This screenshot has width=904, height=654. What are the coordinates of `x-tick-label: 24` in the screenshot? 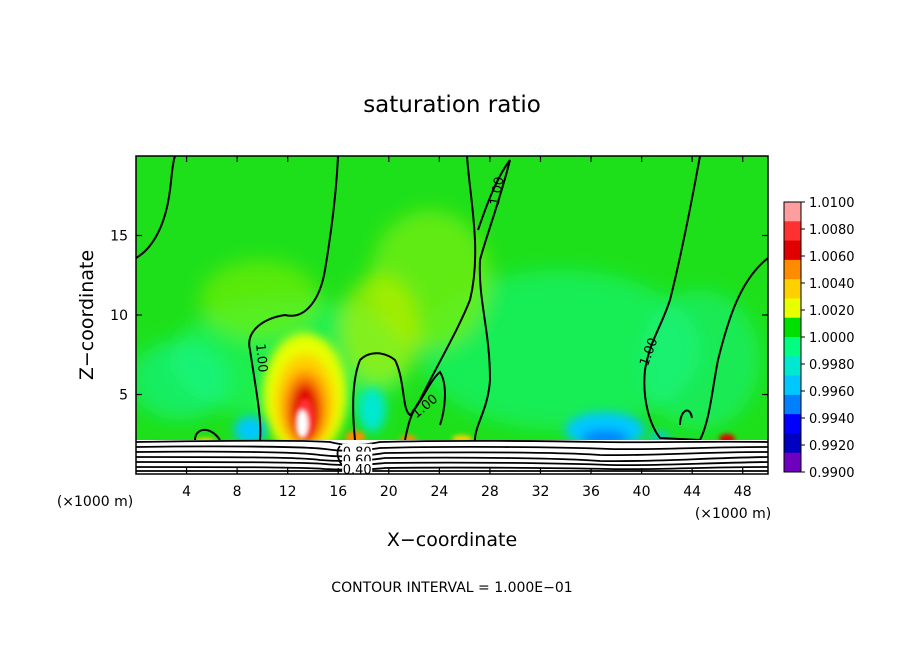 It's located at (439, 492).